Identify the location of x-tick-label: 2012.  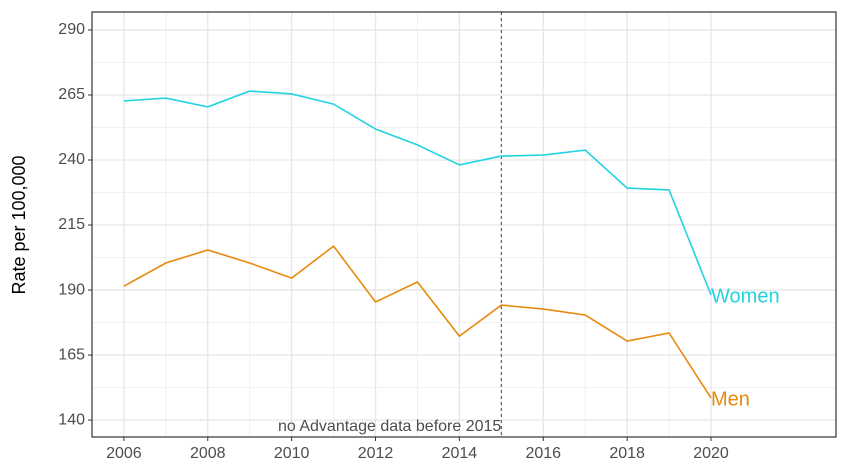
(376, 453).